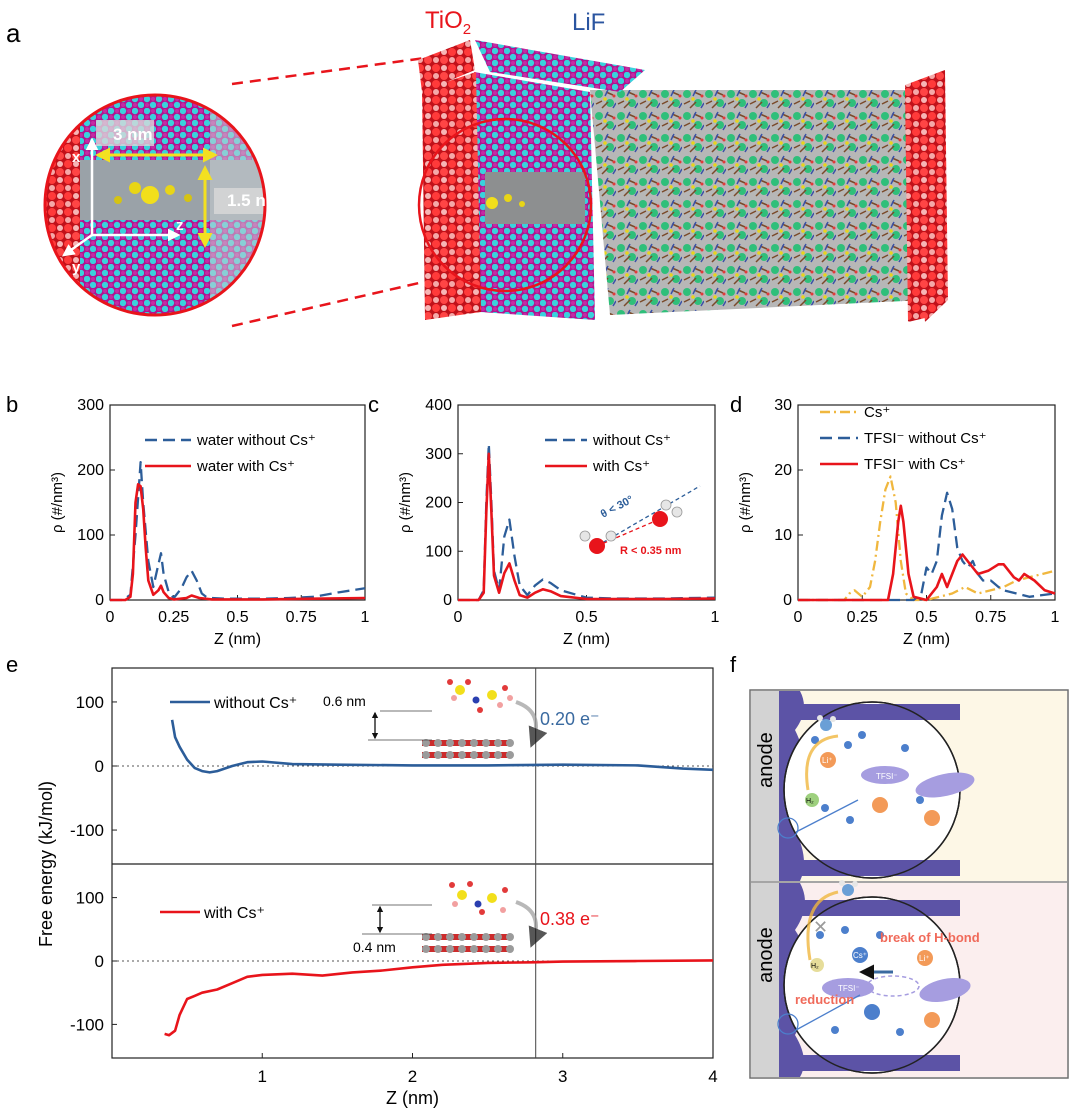  What do you see at coordinates (570, 719) in the screenshot?
I see `charge-label-top: 0.20 e⁻` at bounding box center [570, 719].